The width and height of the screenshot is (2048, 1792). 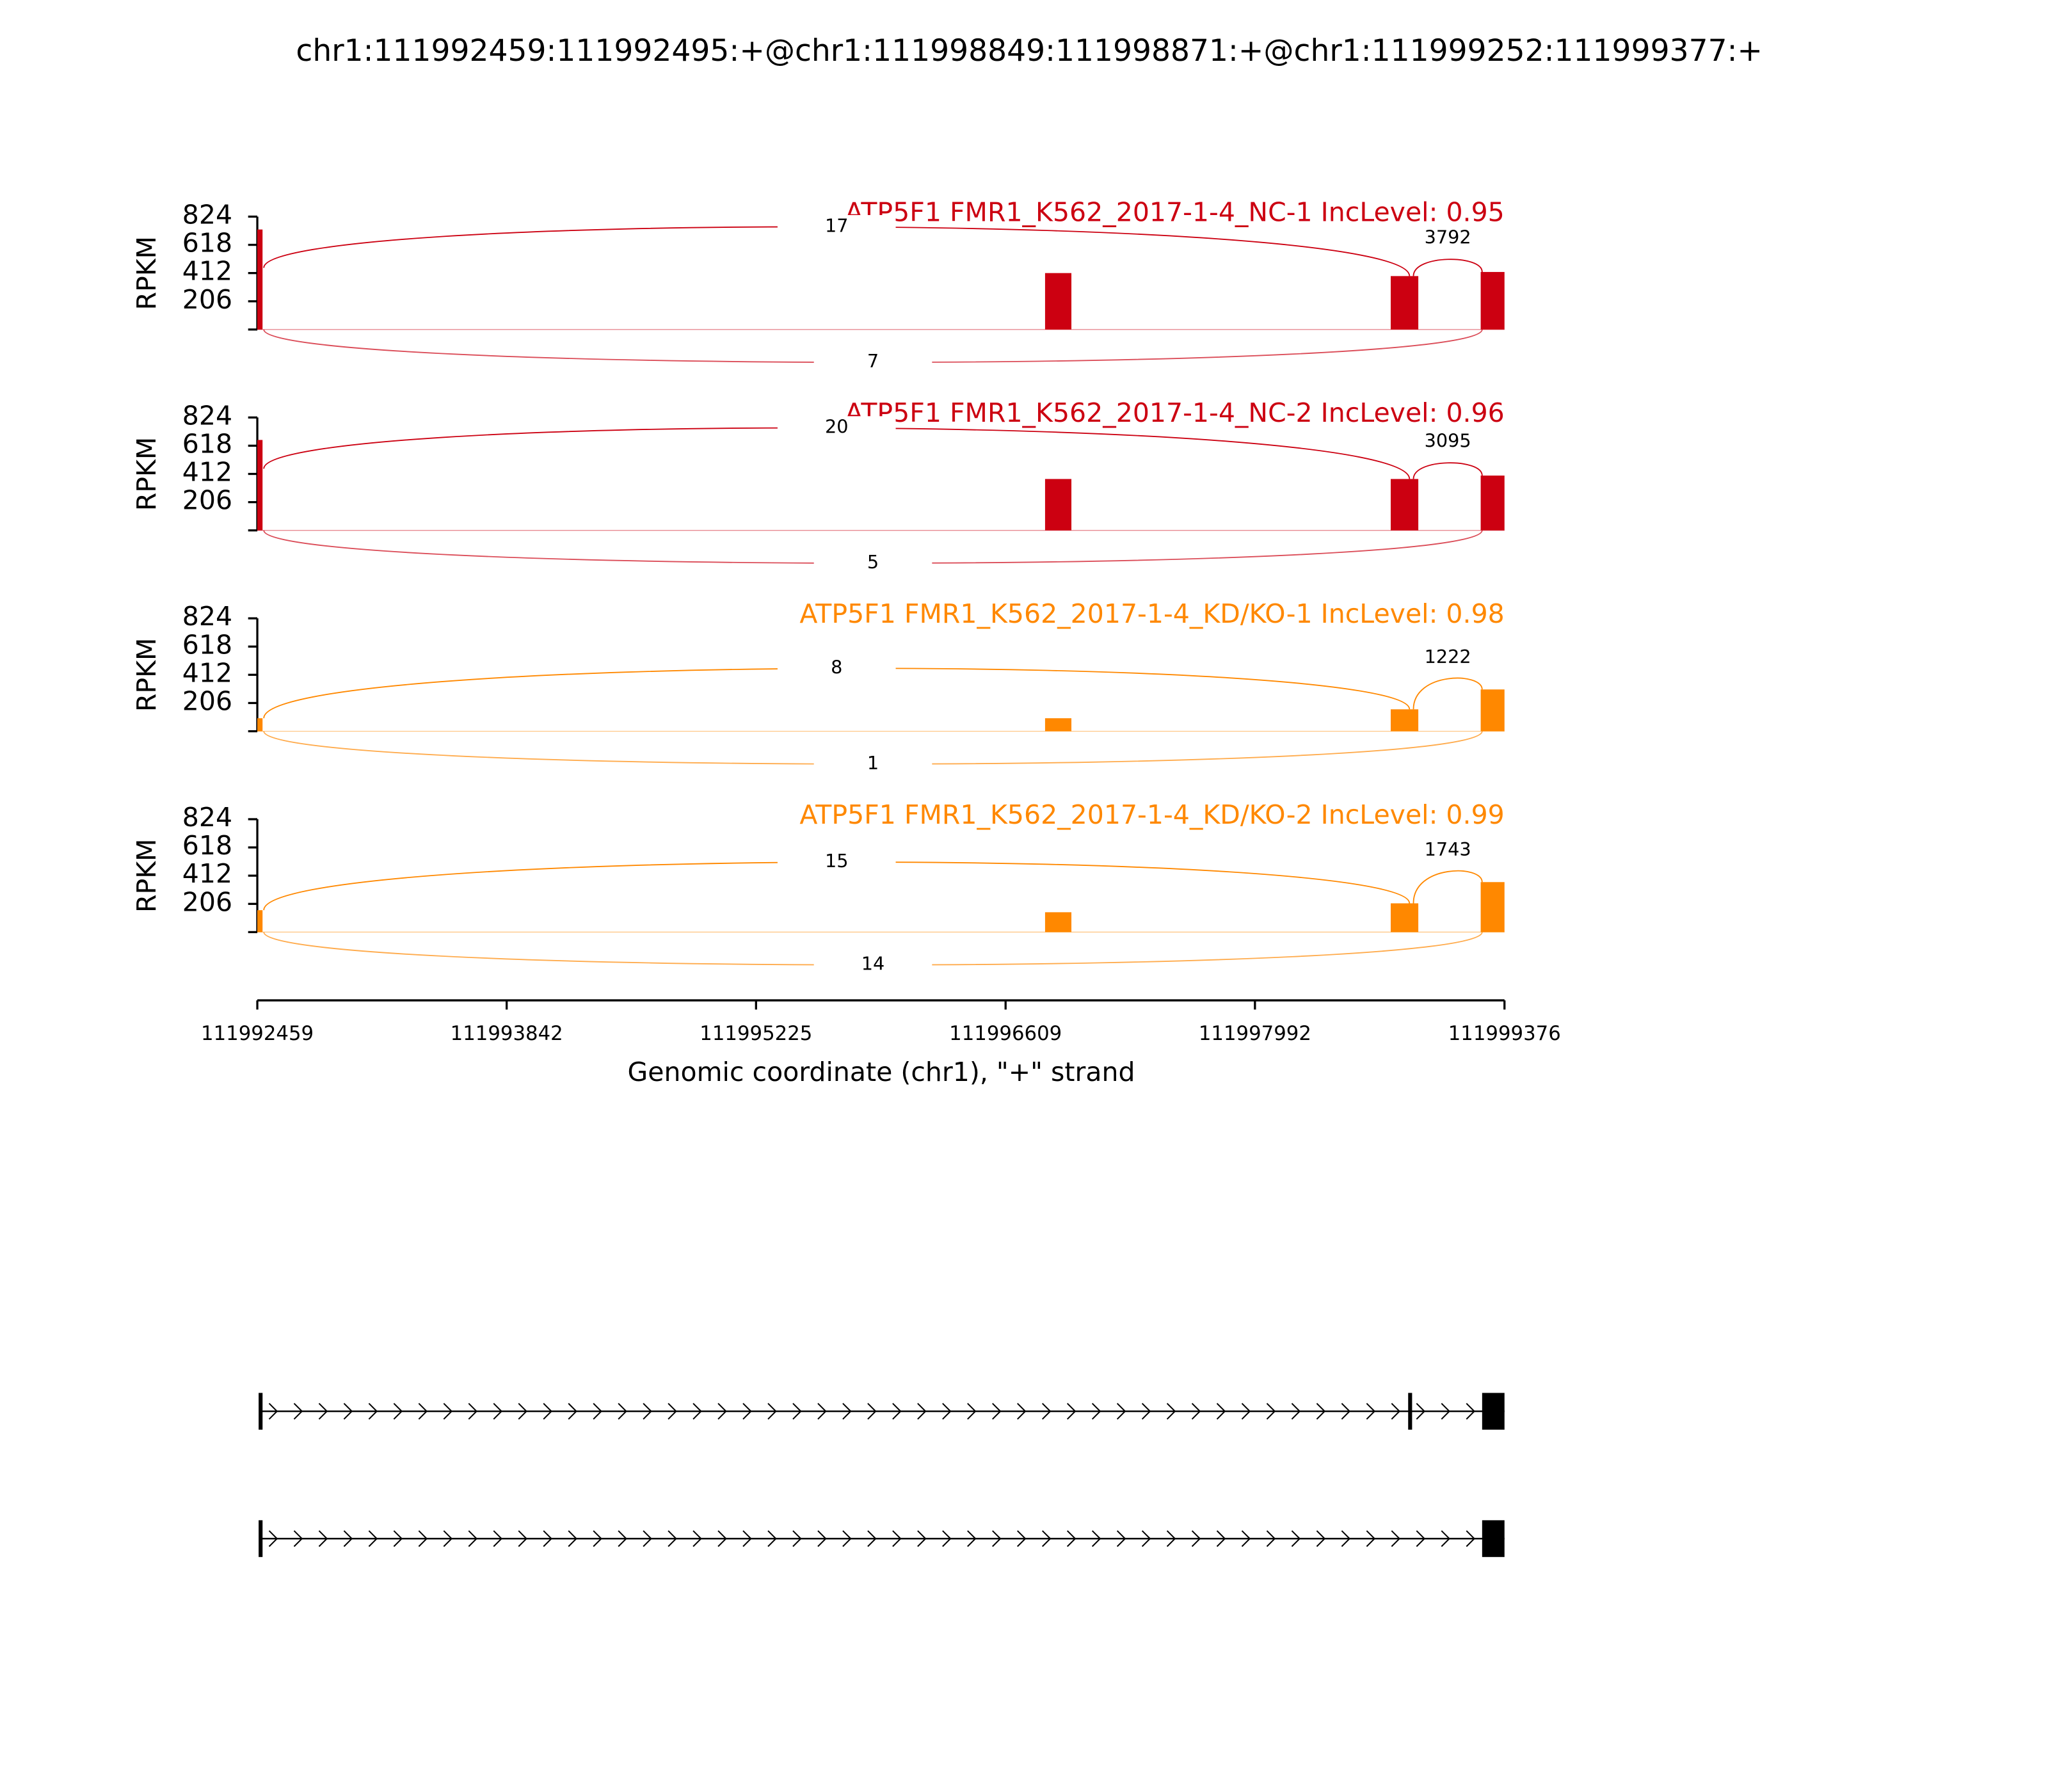 What do you see at coordinates (873, 763) in the screenshot?
I see `junction-count: 1` at bounding box center [873, 763].